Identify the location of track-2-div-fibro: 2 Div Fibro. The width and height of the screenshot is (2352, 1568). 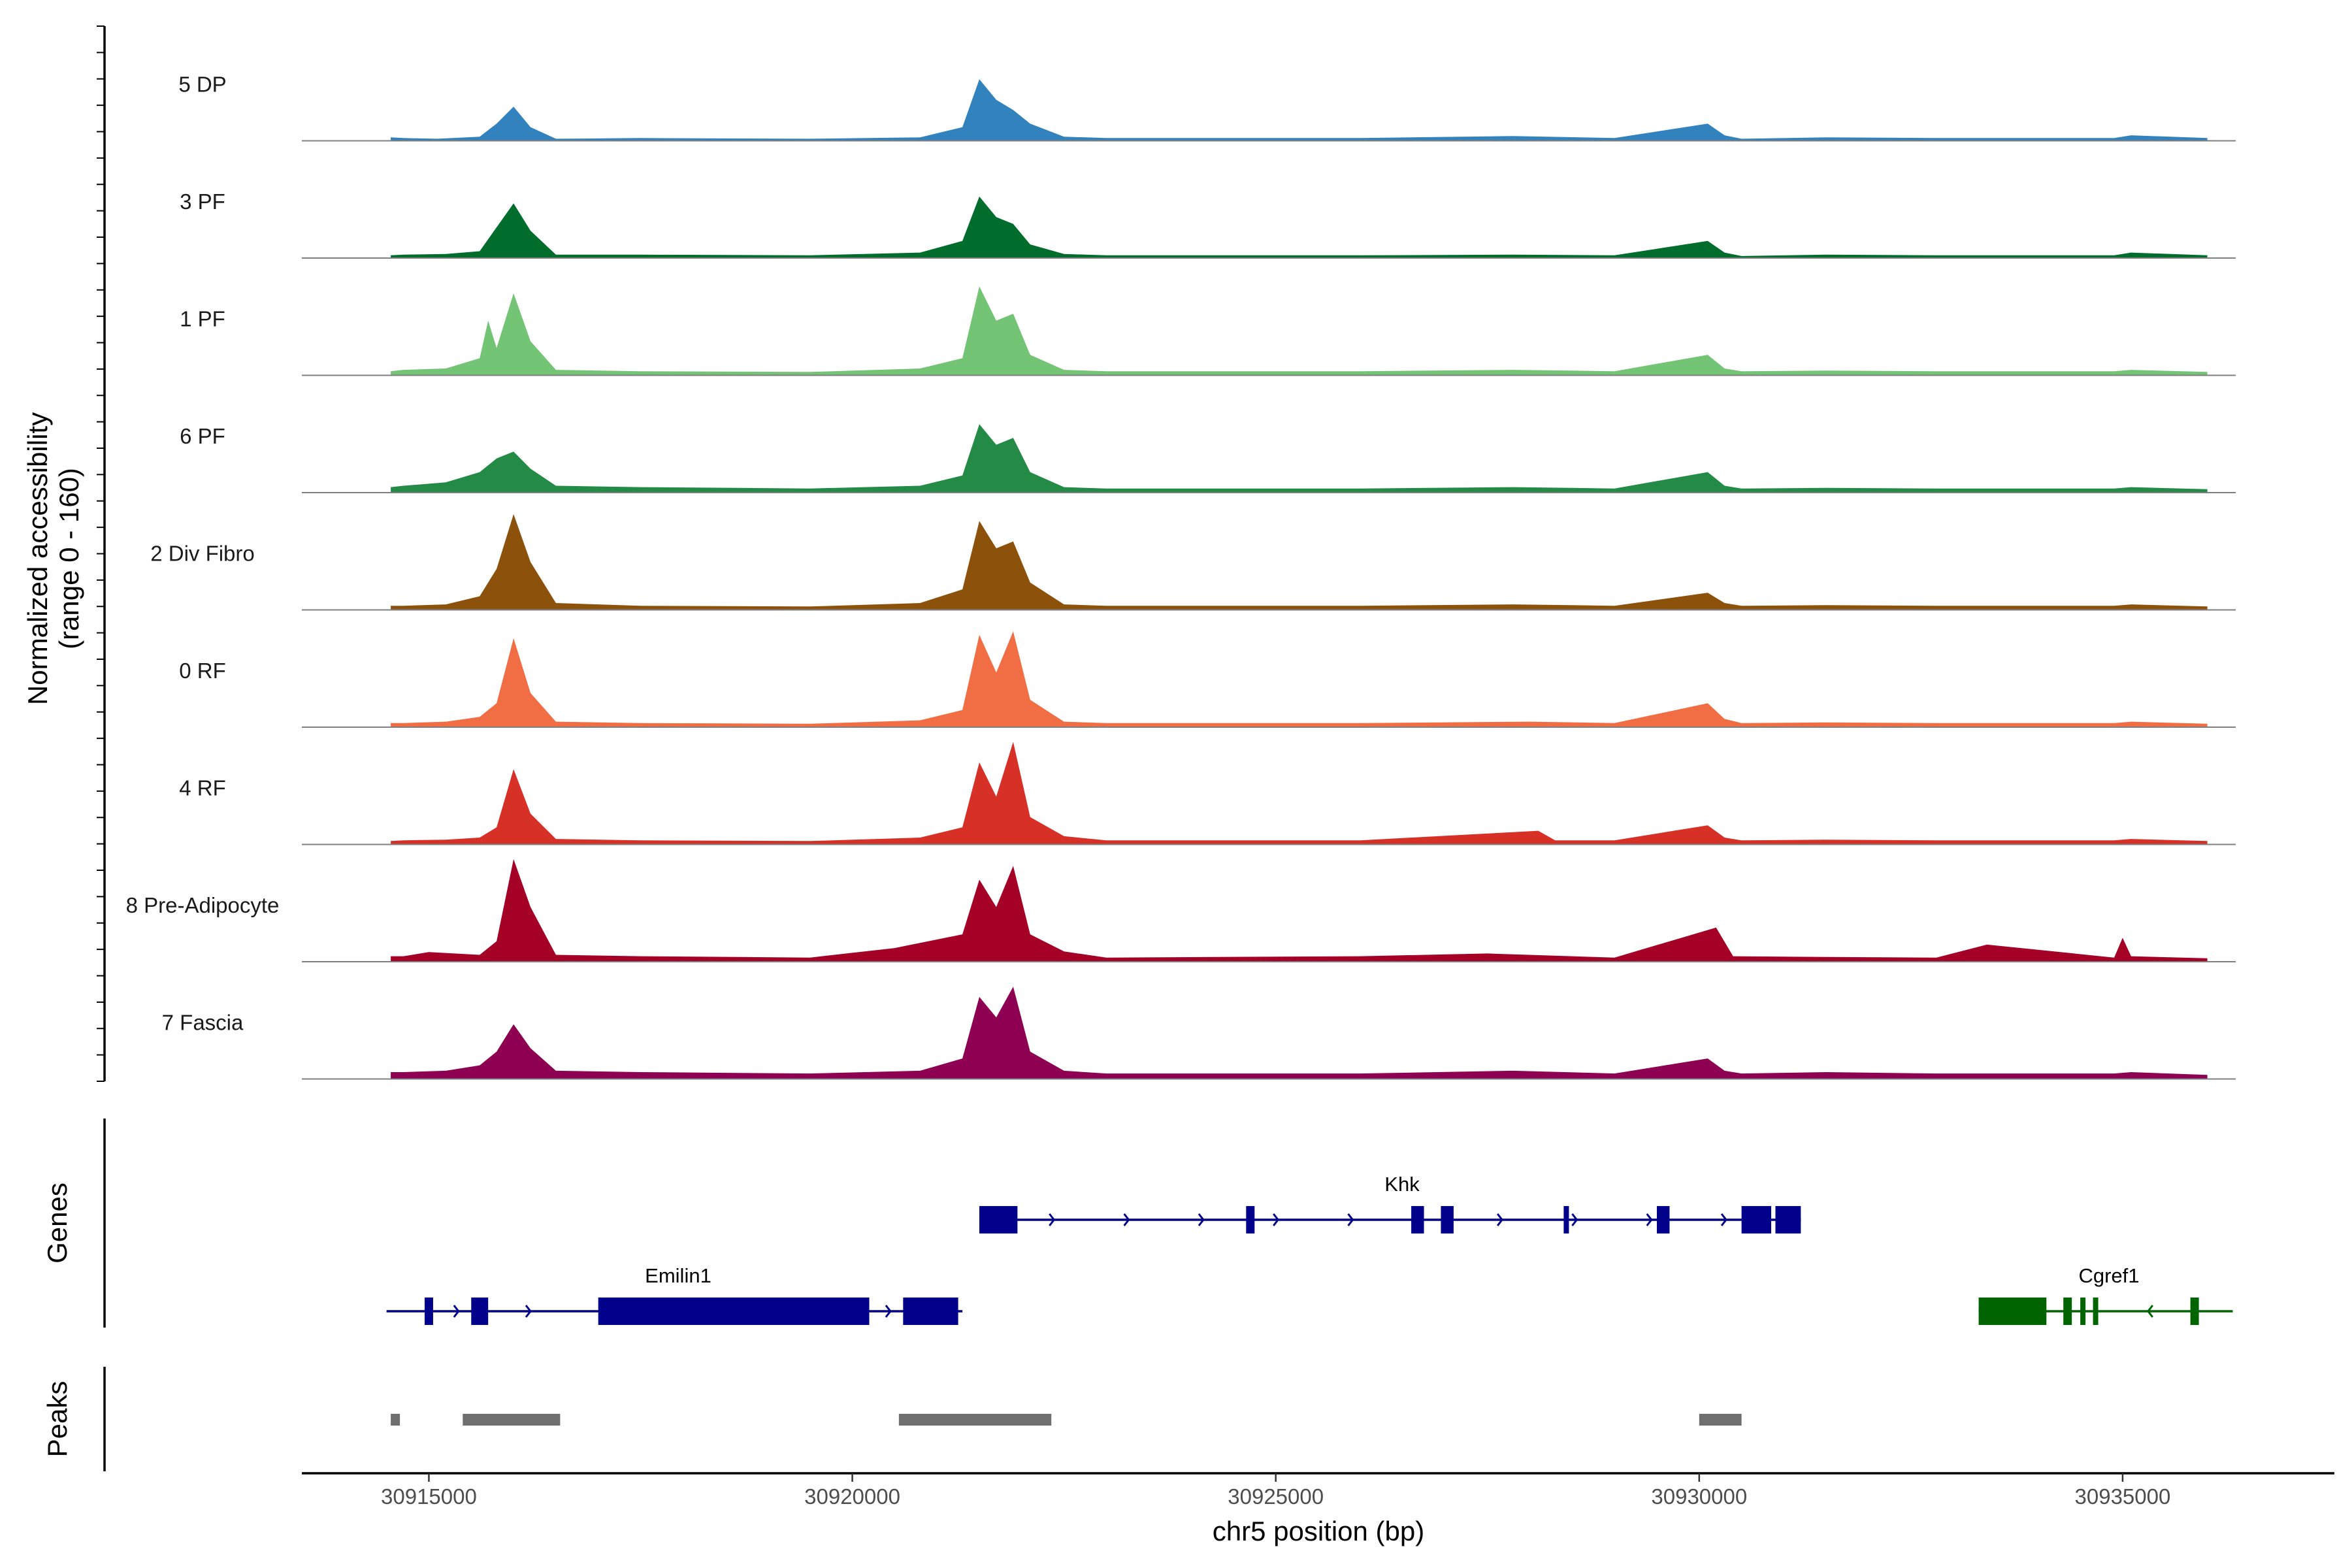
(1193, 562).